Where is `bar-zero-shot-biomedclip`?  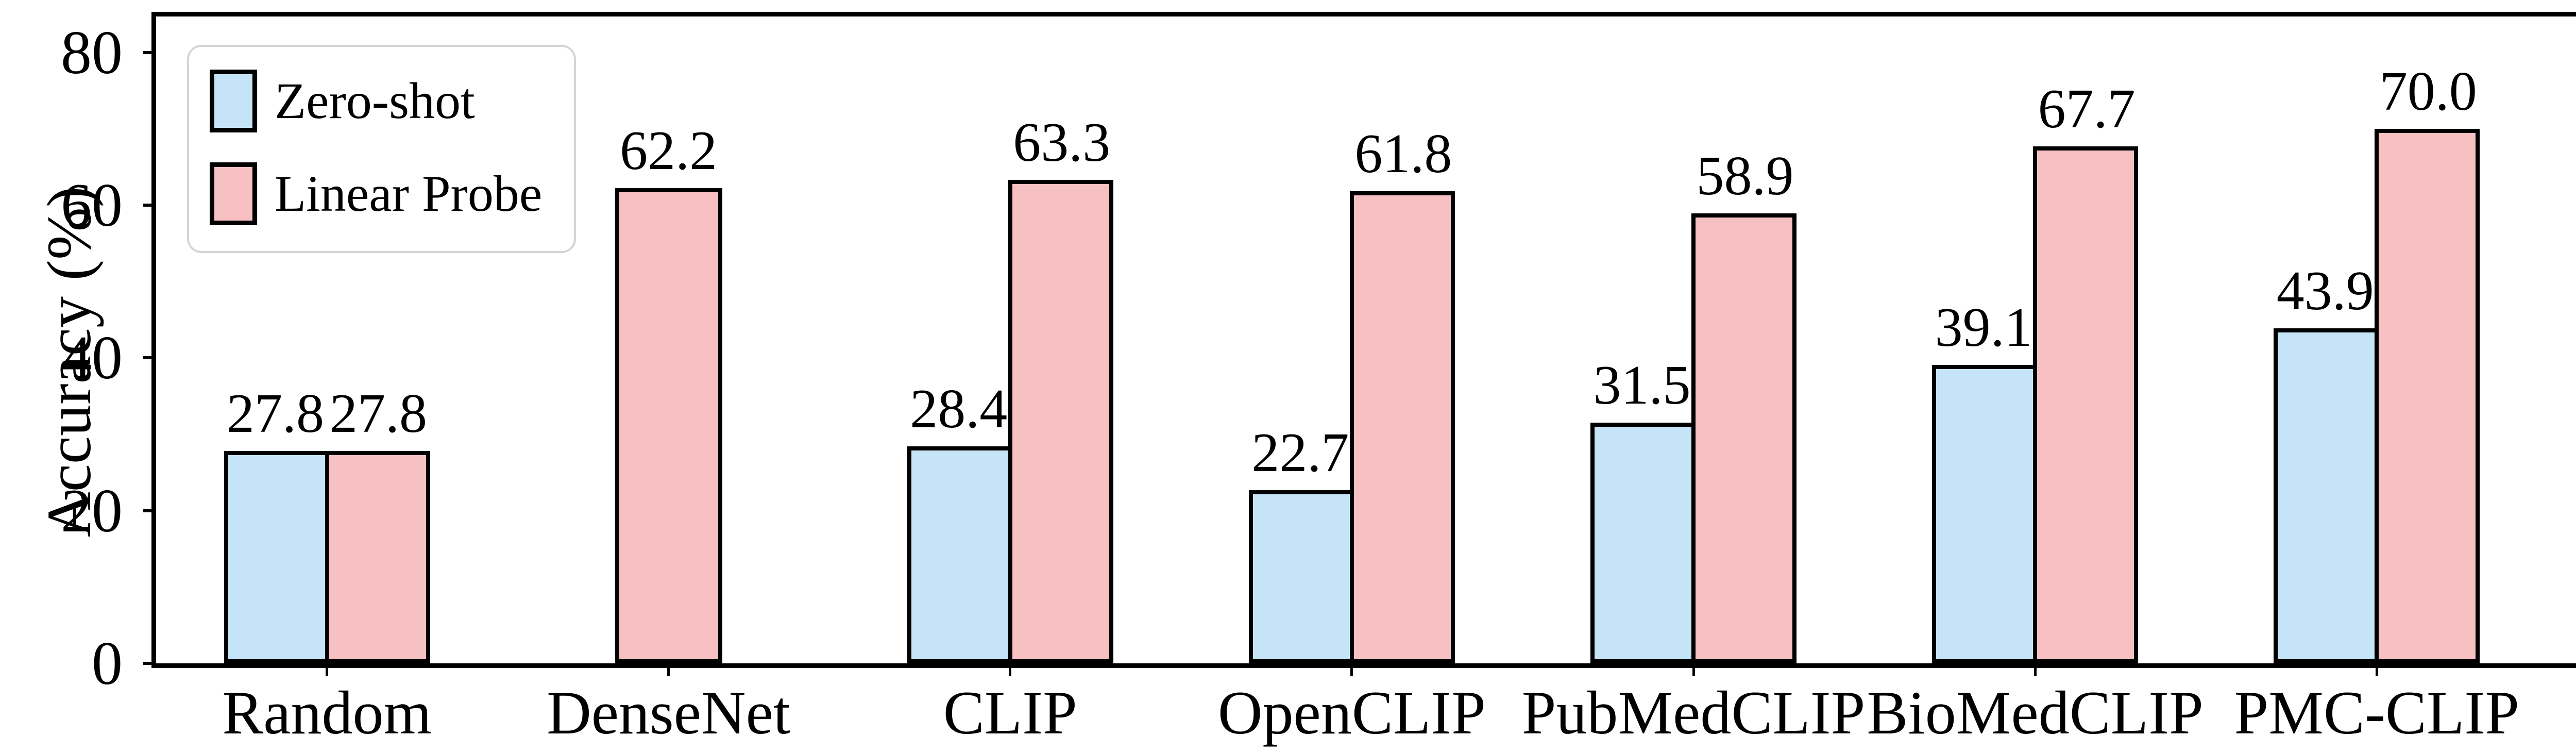 bar-zero-shot-biomedclip is located at coordinates (1985, 513).